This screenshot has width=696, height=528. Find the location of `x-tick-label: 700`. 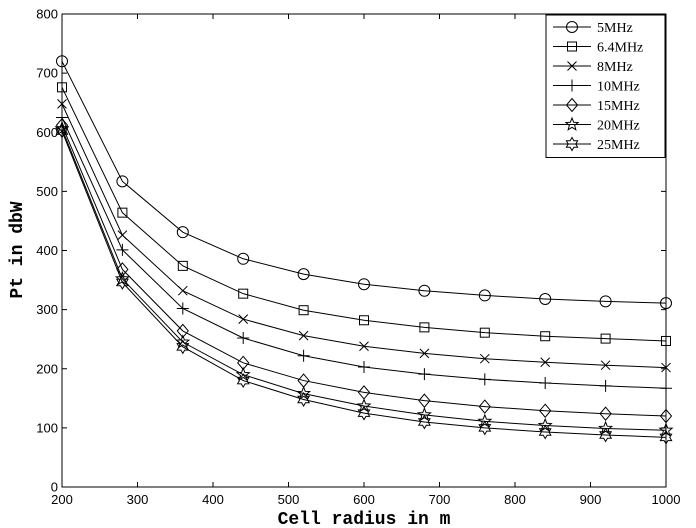

x-tick-label: 700 is located at coordinates (440, 499).